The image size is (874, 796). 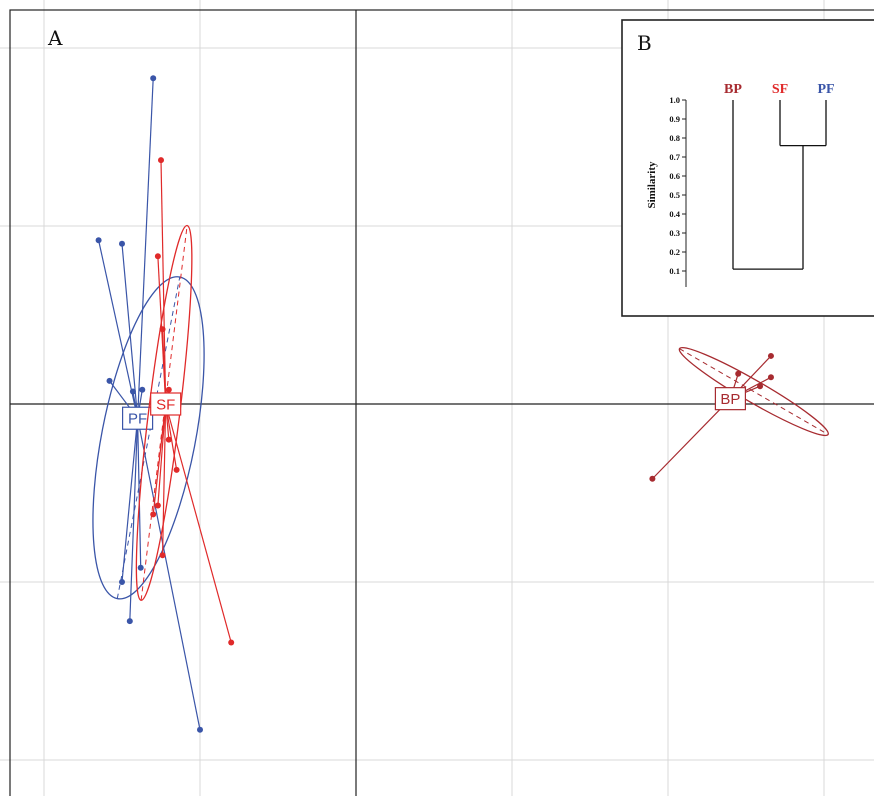 What do you see at coordinates (674, 119) in the screenshot?
I see `tick-label: 0.9` at bounding box center [674, 119].